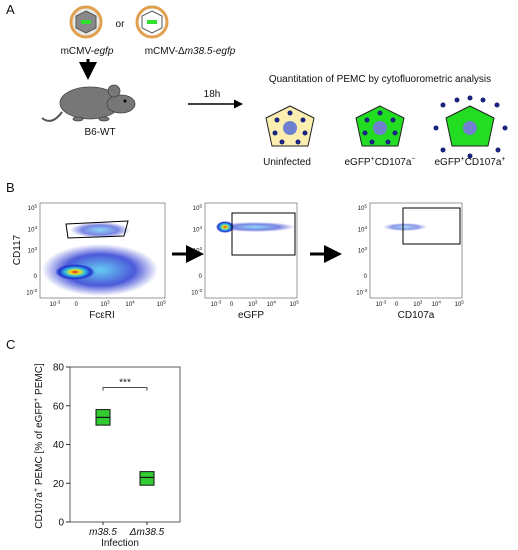 Image resolution: width=518 pixels, height=550 pixels. Describe the element at coordinates (287, 162) in the screenshot. I see `cell-label: Uninfected` at that location.